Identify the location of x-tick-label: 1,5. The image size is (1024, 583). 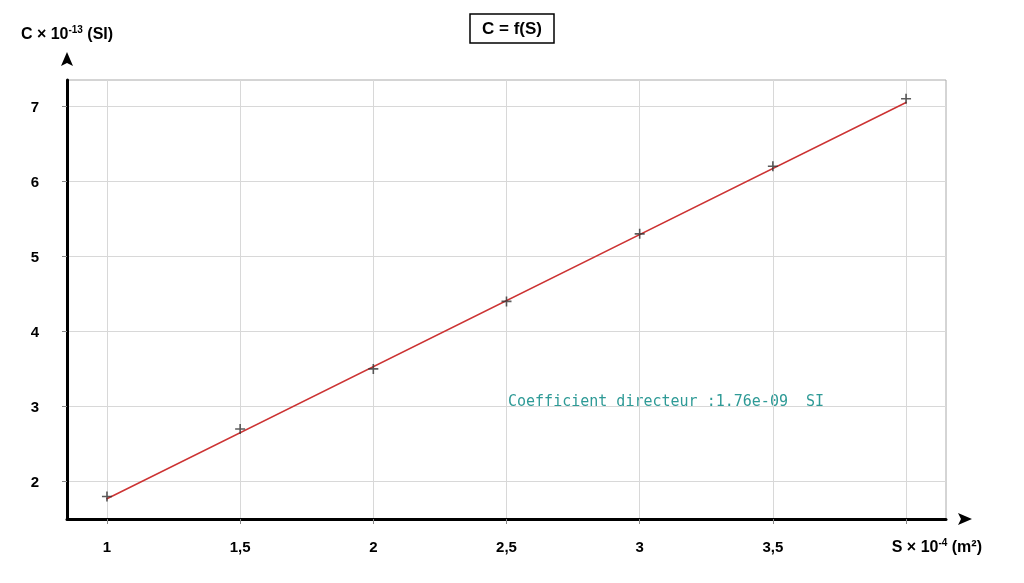
(240, 546).